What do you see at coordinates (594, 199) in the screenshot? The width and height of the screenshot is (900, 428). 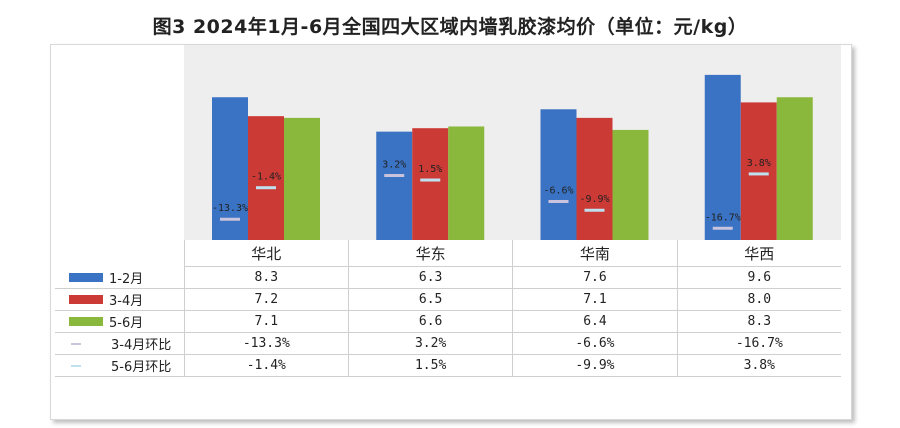 I see `change-label: -9.9%` at bounding box center [594, 199].